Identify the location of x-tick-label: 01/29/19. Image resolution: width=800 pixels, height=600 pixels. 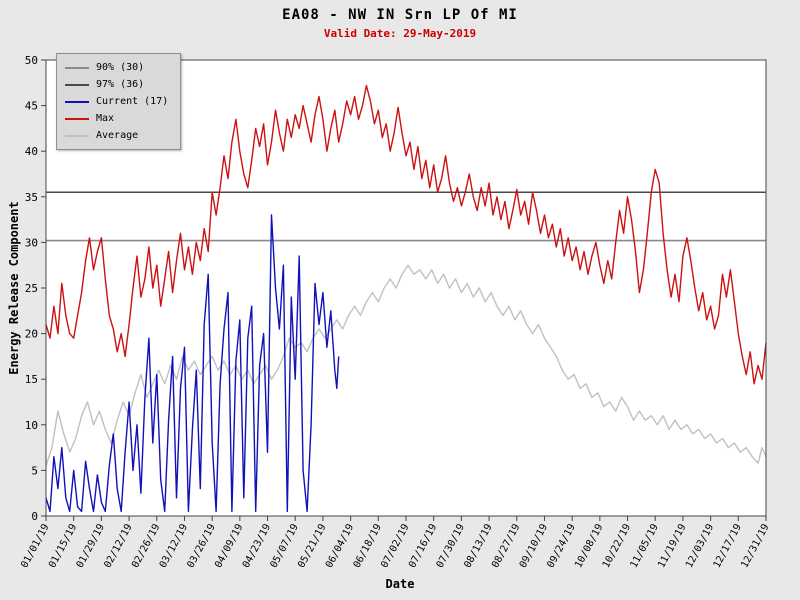
(91, 546).